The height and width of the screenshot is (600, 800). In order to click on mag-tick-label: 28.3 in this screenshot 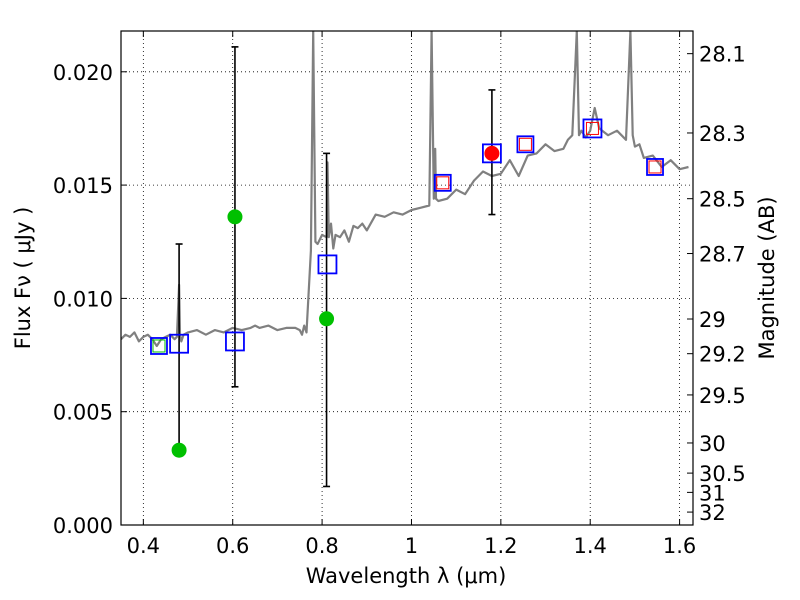, I will do `click(722, 134)`.